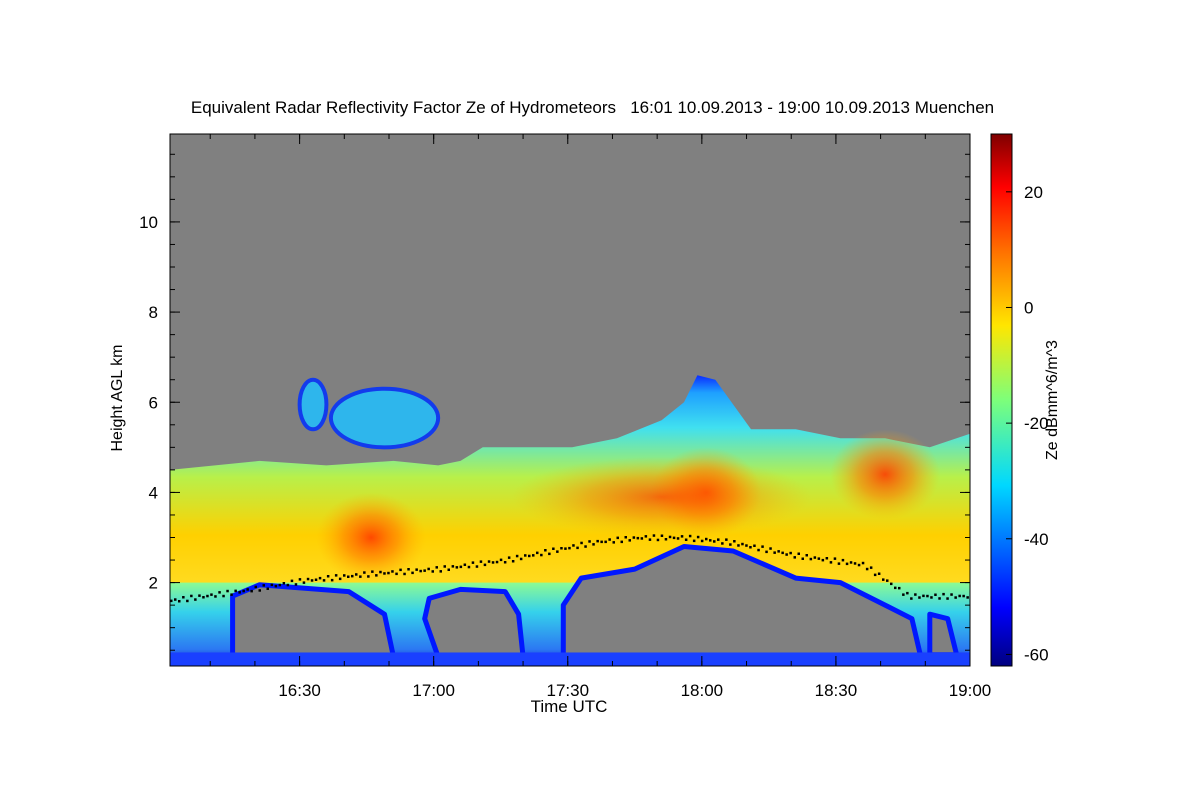 The image size is (1200, 800). What do you see at coordinates (661, 496) in the screenshot?
I see `reflectivity-band` at bounding box center [661, 496].